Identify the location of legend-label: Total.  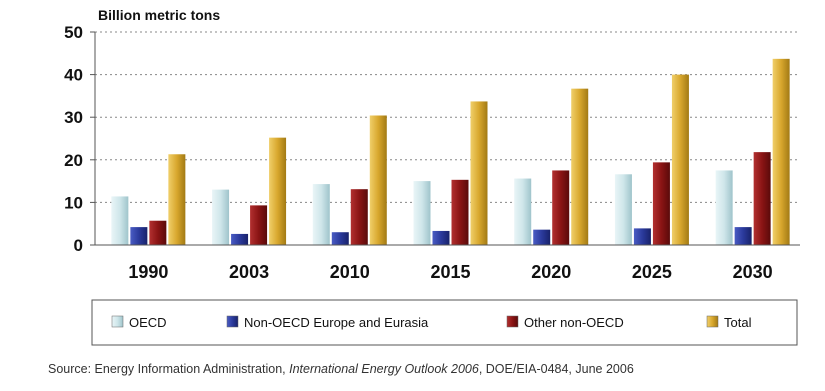
(738, 322).